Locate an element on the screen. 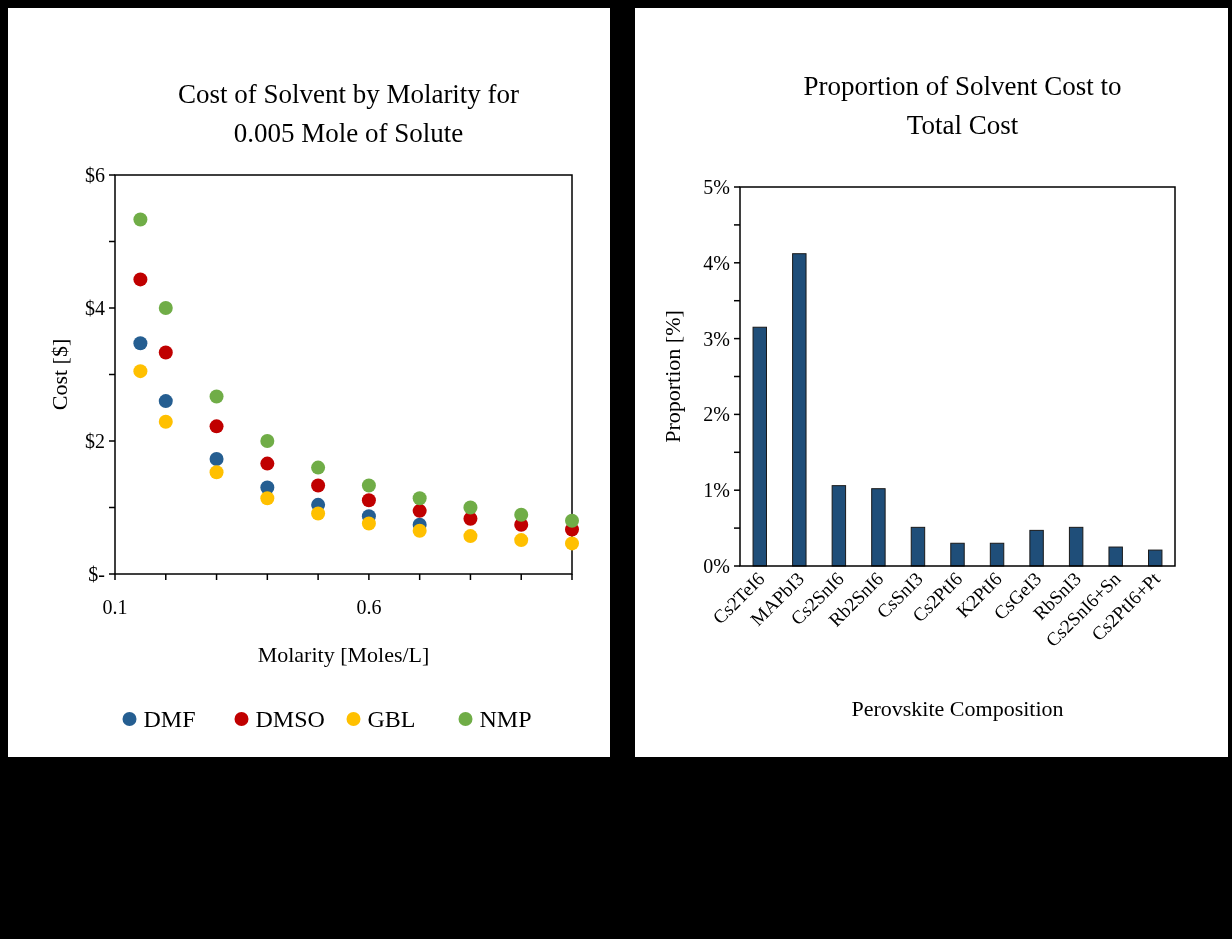 The image size is (1232, 939). y-tick-label: $6 is located at coordinates (95, 175).